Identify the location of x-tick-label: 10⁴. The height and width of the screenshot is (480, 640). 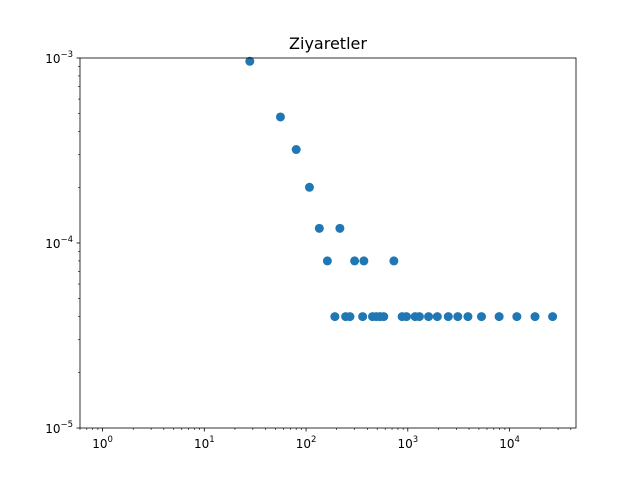
(509, 443).